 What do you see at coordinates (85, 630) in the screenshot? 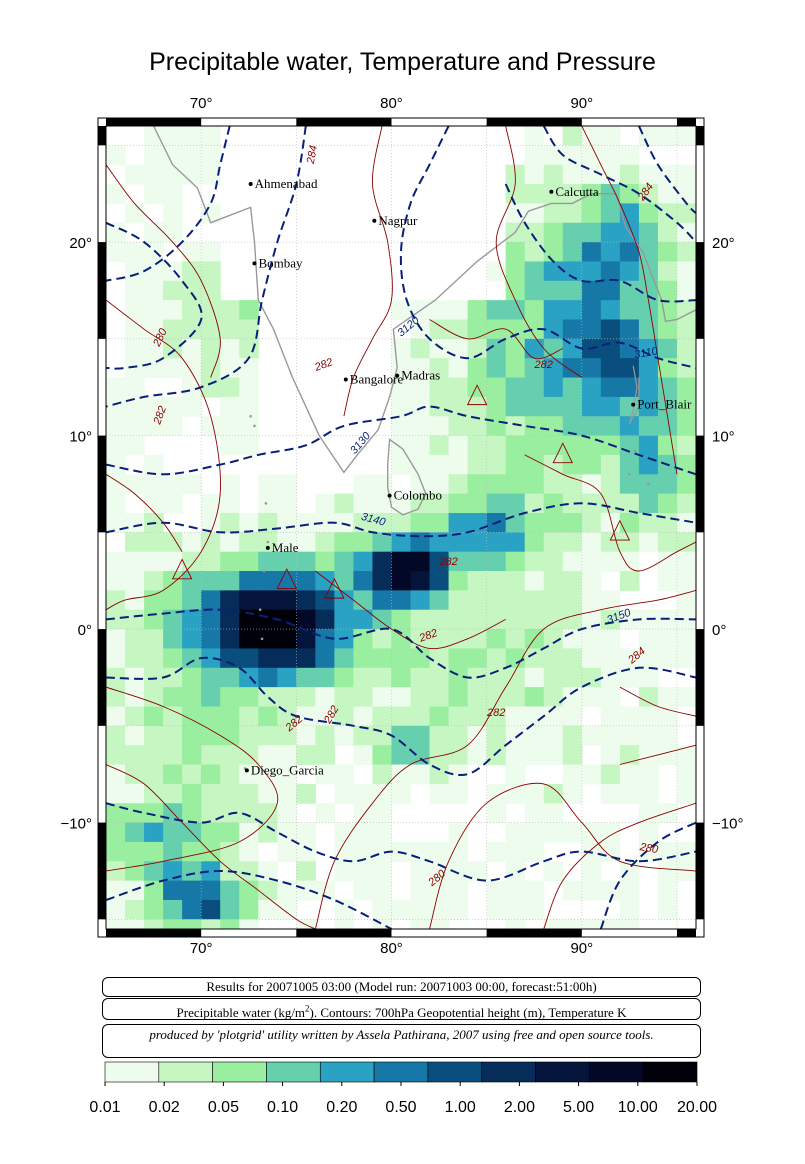
I see `lat-tick-left: 0°` at bounding box center [85, 630].